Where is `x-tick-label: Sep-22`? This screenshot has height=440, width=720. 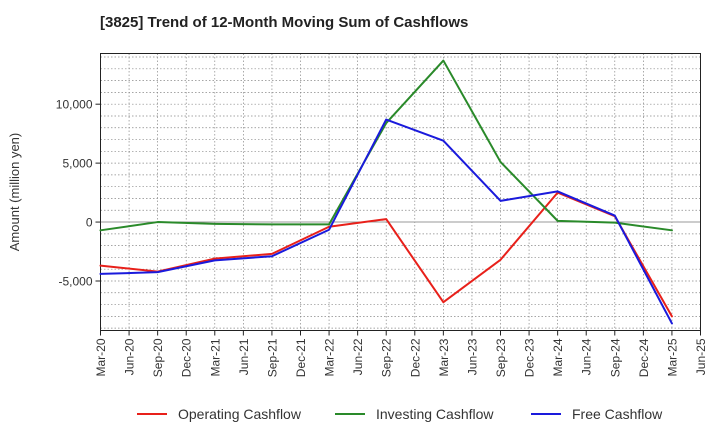
x-tick-label: Sep-22 is located at coordinates (387, 357).